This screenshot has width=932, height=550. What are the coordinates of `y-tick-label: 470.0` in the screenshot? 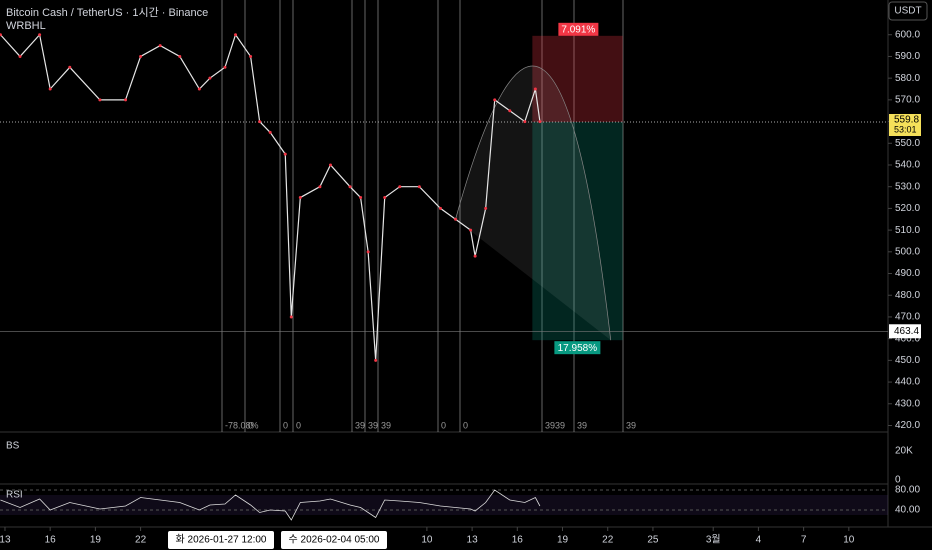 It's located at (907, 317).